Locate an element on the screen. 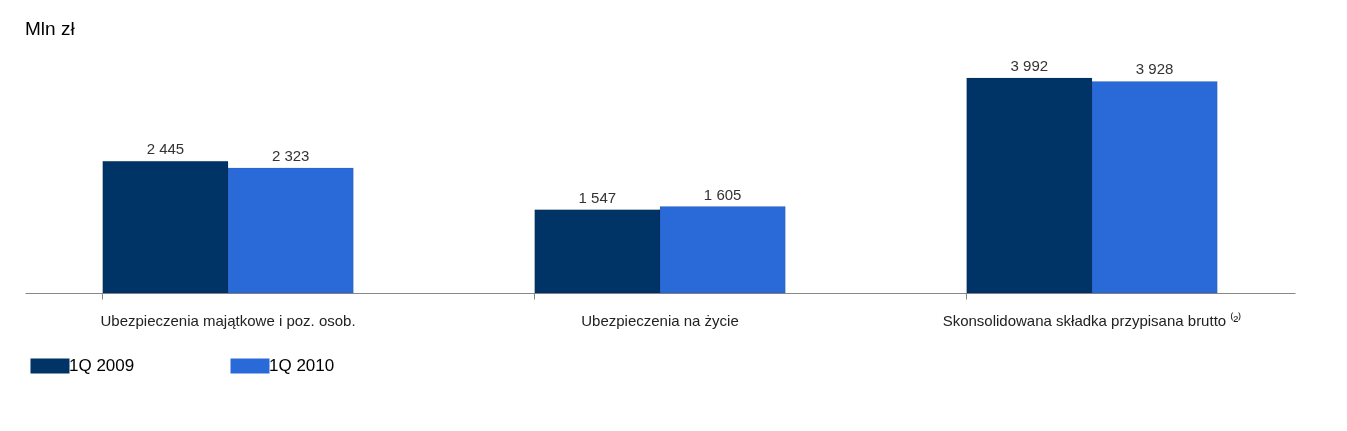 This screenshot has height=431, width=1347. x-tick-label: Ubezpieczenia majątkowe i poz. osob. is located at coordinates (228, 320).